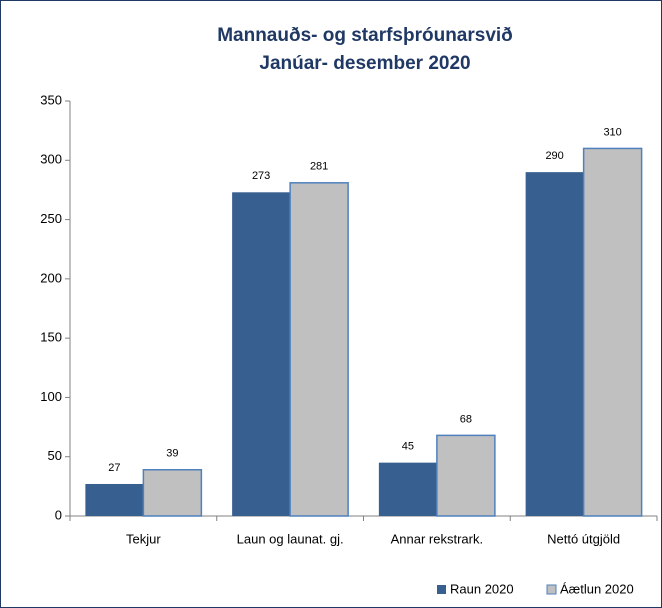 The height and width of the screenshot is (608, 662). Describe the element at coordinates (51, 337) in the screenshot. I see `y-tick-label: 150` at that location.